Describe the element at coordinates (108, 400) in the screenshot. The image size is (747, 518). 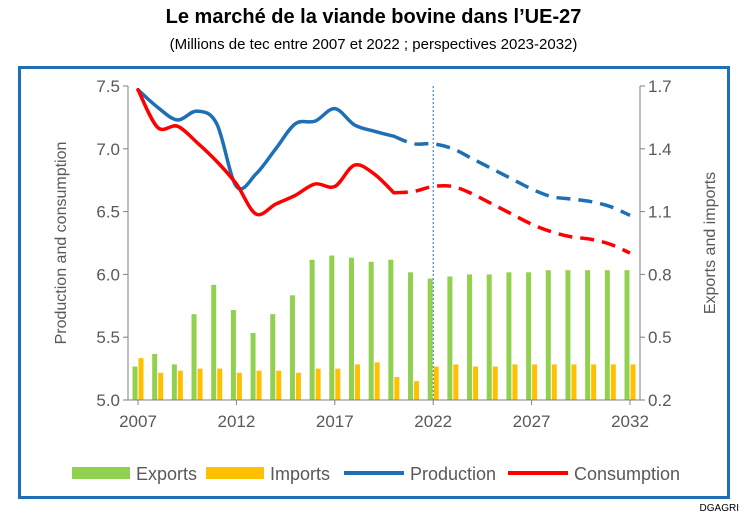
I see `left-tick-label: 5.0` at that location.